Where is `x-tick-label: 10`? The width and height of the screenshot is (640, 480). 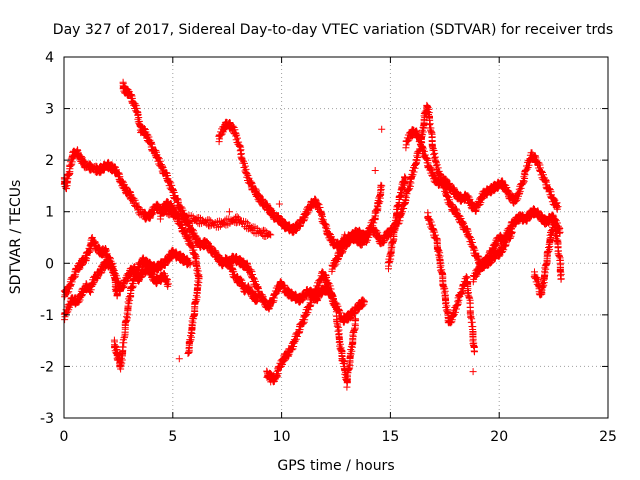
x-tick-label: 10 is located at coordinates (282, 437).